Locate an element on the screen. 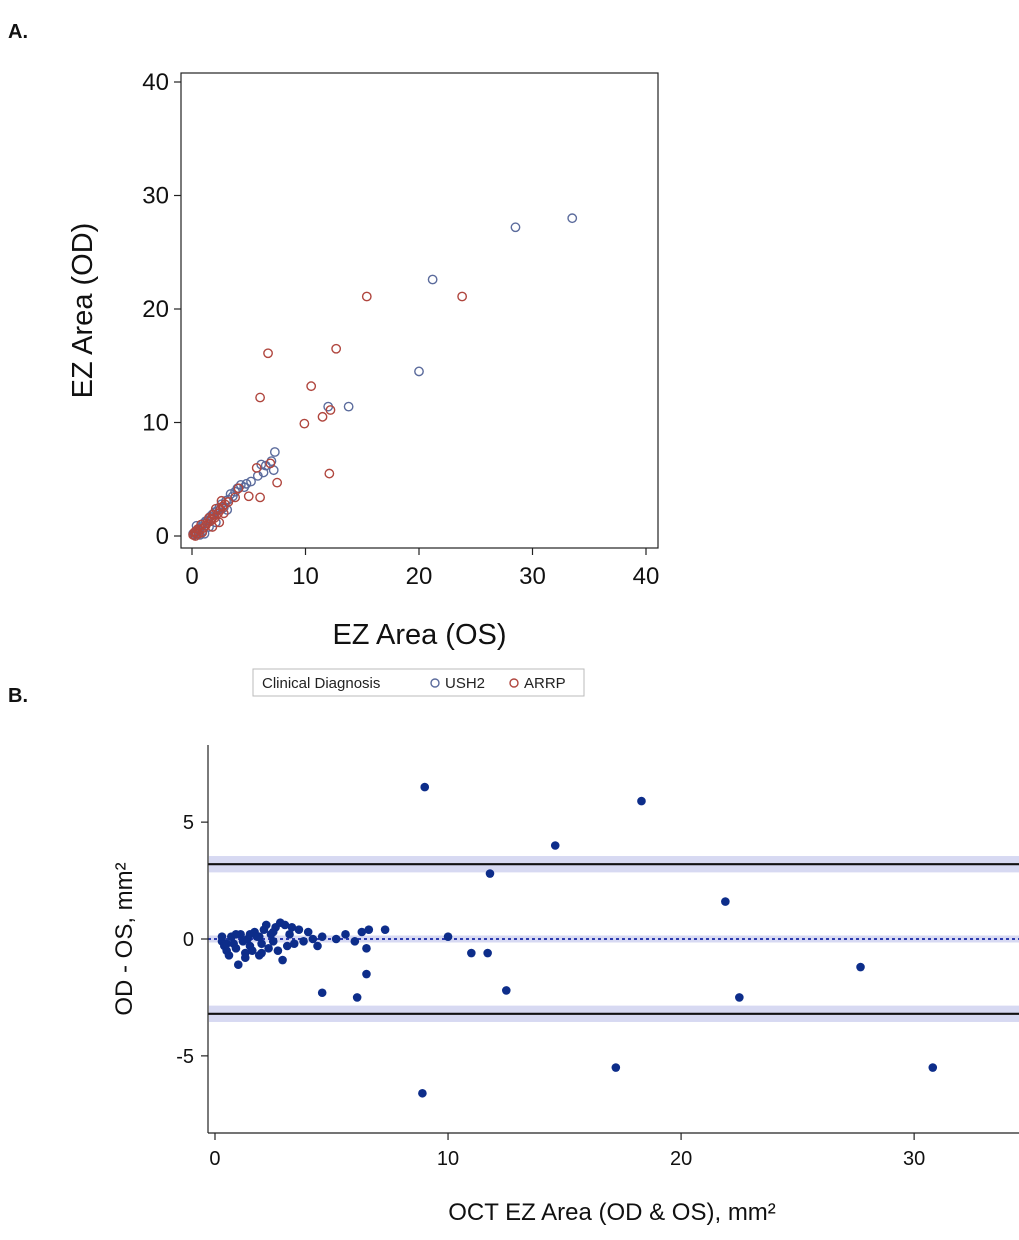 The height and width of the screenshot is (1240, 1019). x-axis-title: EZ Area (OS) is located at coordinates (419, 635).